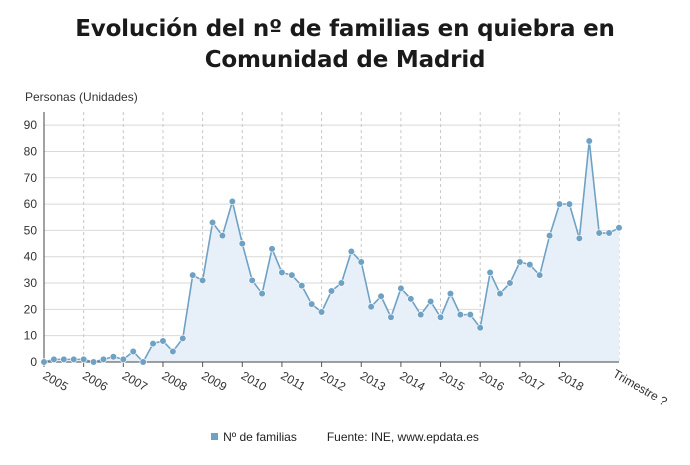  I want to click on x-tick-label: 2011, so click(293, 380).